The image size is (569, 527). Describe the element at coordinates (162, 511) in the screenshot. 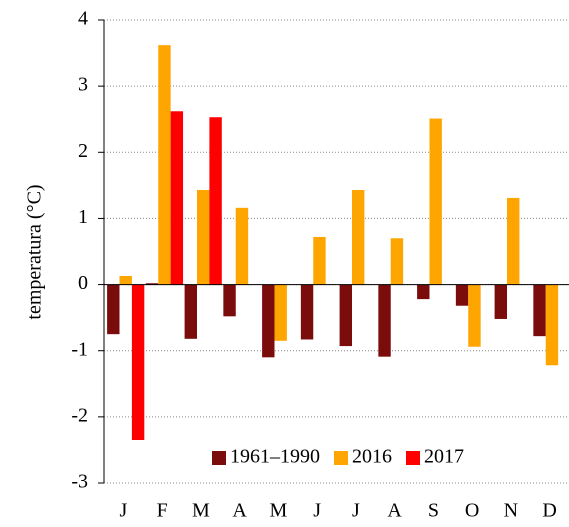

I see `x-tick-label: F` at that location.